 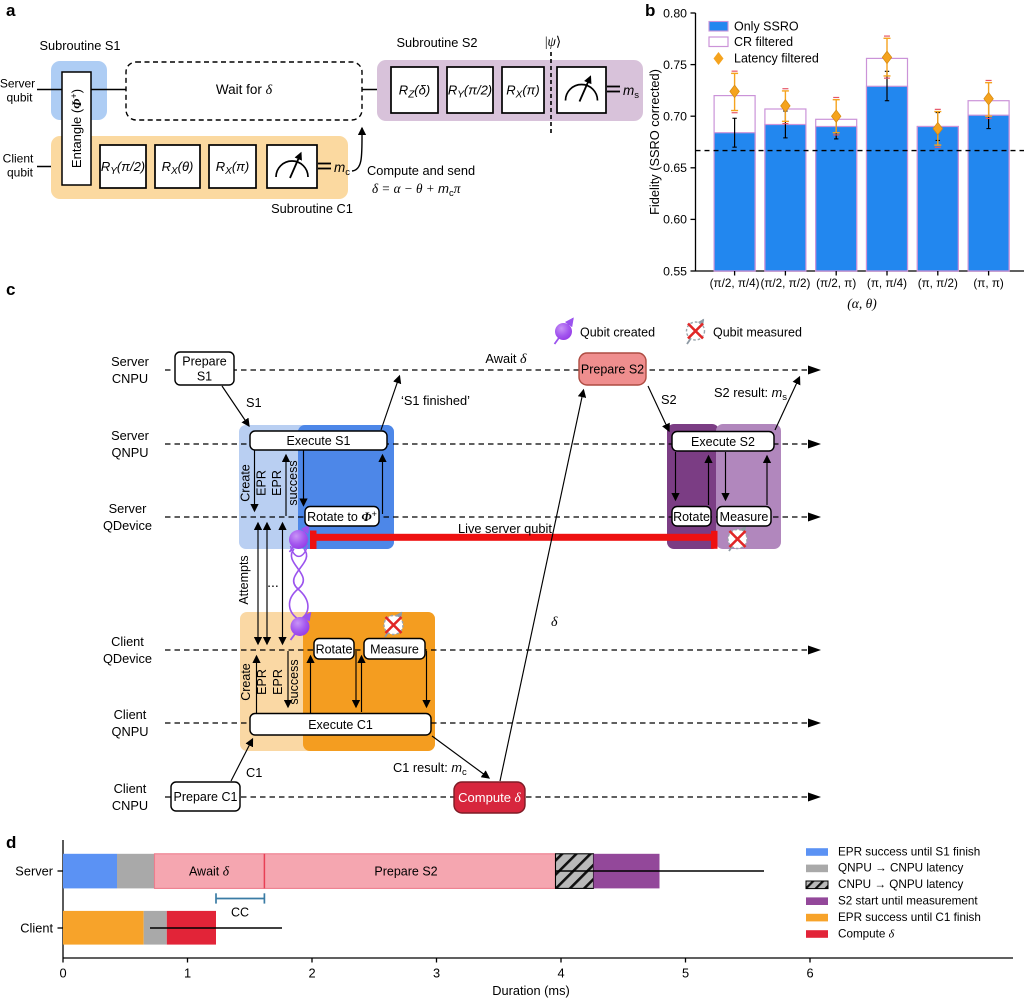 What do you see at coordinates (204, 362) in the screenshot?
I see `svg-text: Prepare` at bounding box center [204, 362].